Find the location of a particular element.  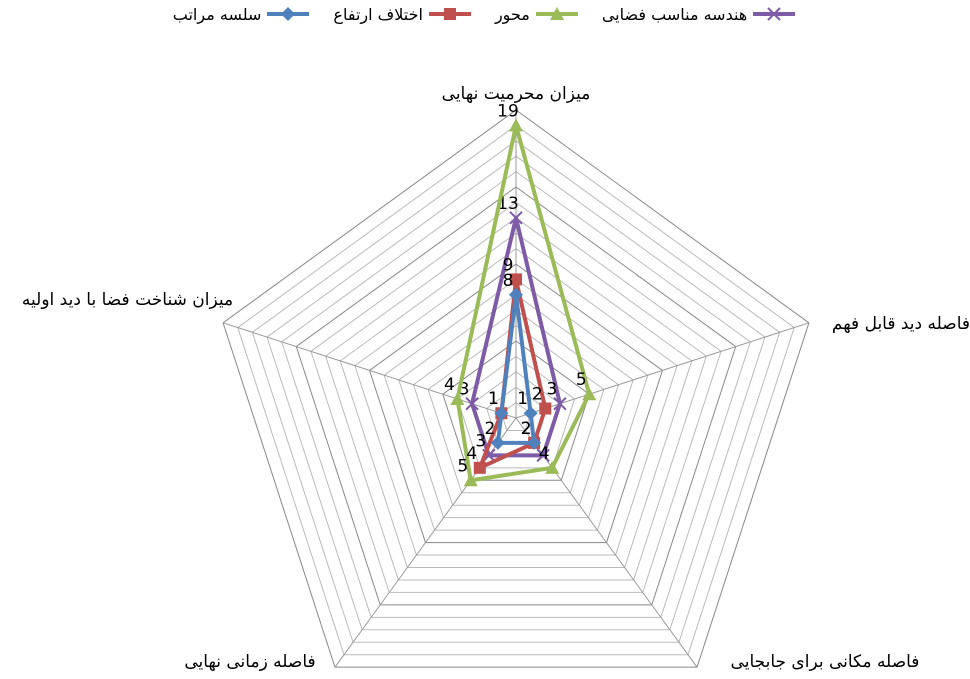

category-label: فاصله زمانی نهایی is located at coordinates (250, 662).